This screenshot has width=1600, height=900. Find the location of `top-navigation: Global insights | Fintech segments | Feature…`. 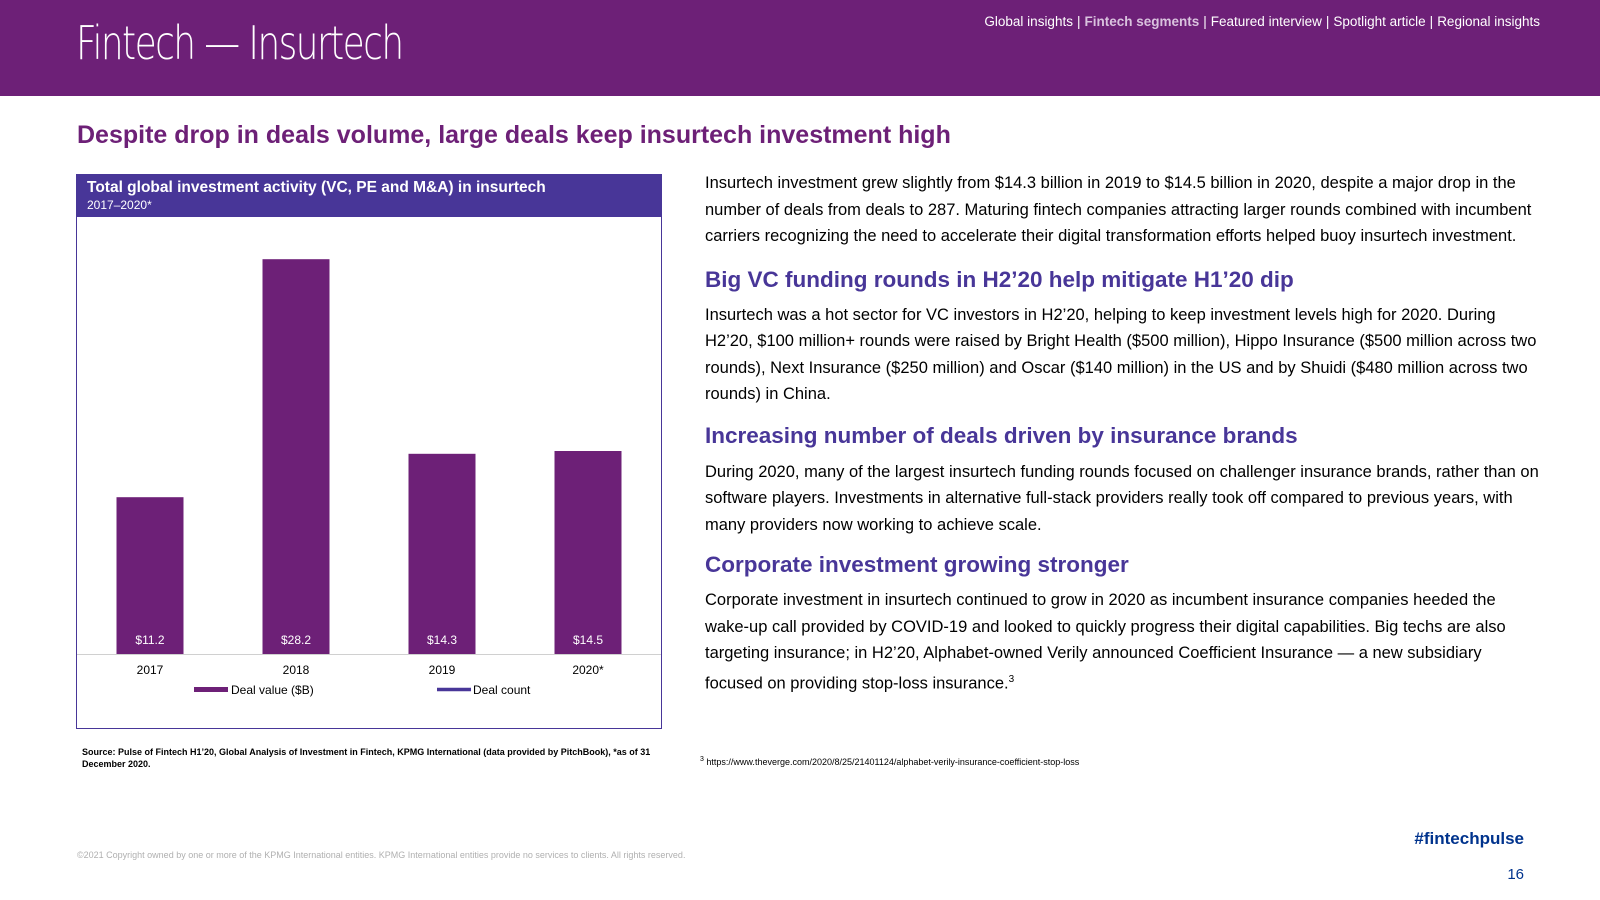

top-navigation: Global insights | Fintech segments | Feature… is located at coordinates (1262, 21).